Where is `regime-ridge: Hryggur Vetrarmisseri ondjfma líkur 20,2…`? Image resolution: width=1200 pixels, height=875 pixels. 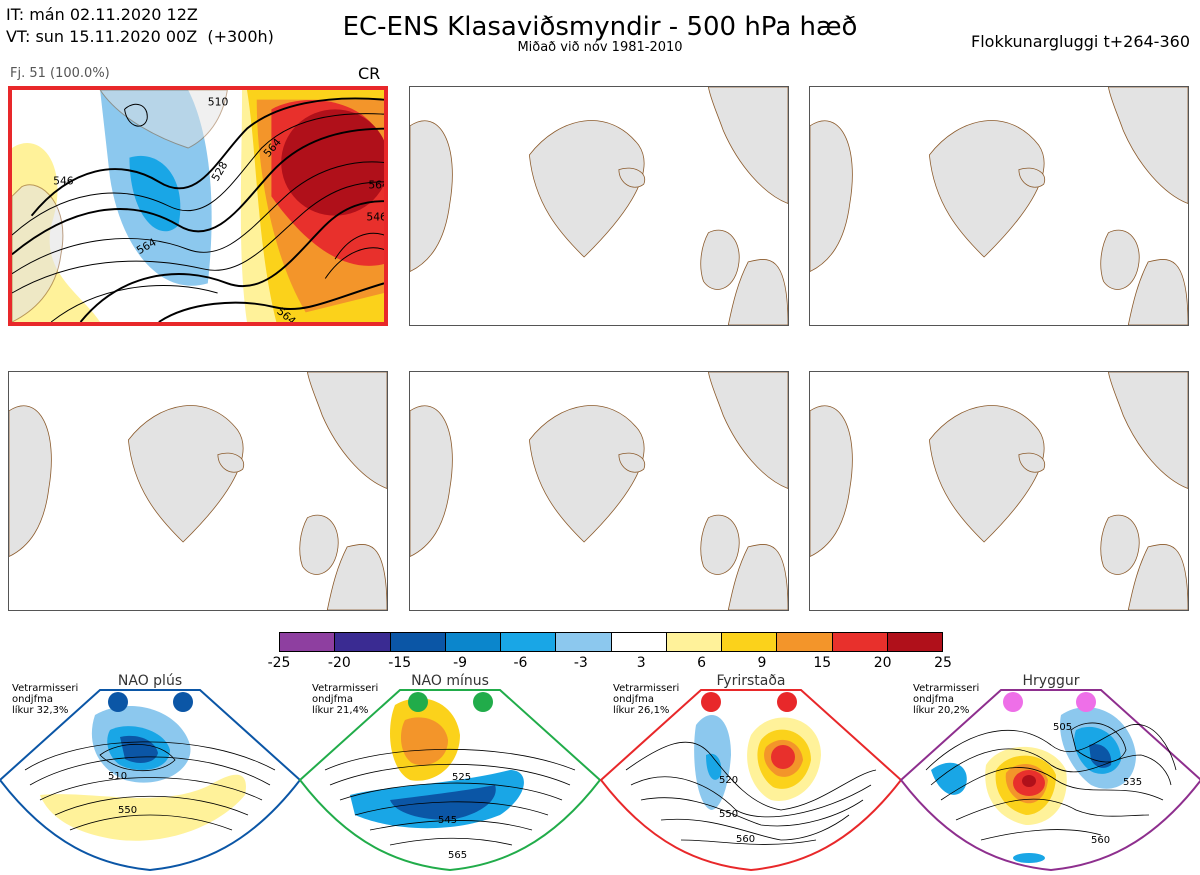 regime-ridge: Hryggur Vetrarmisseri ondjfma líkur 20,2… is located at coordinates (1049, 774).